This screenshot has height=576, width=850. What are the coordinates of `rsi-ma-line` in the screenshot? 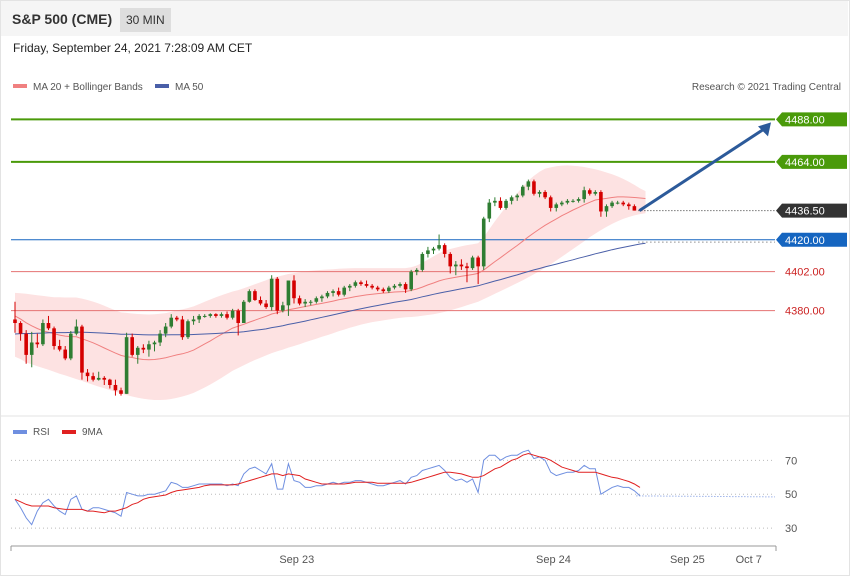 It's located at (327, 483).